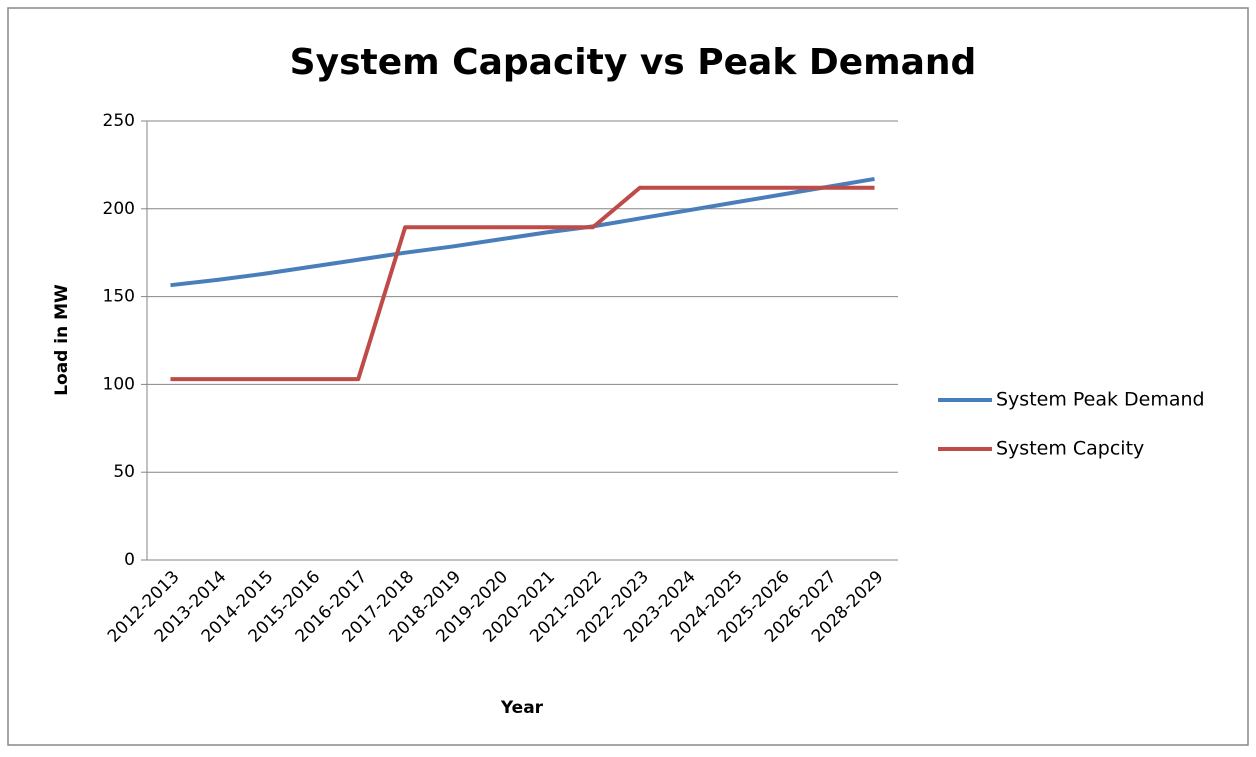  What do you see at coordinates (129, 560) in the screenshot?
I see `y-tick-label: 0` at bounding box center [129, 560].